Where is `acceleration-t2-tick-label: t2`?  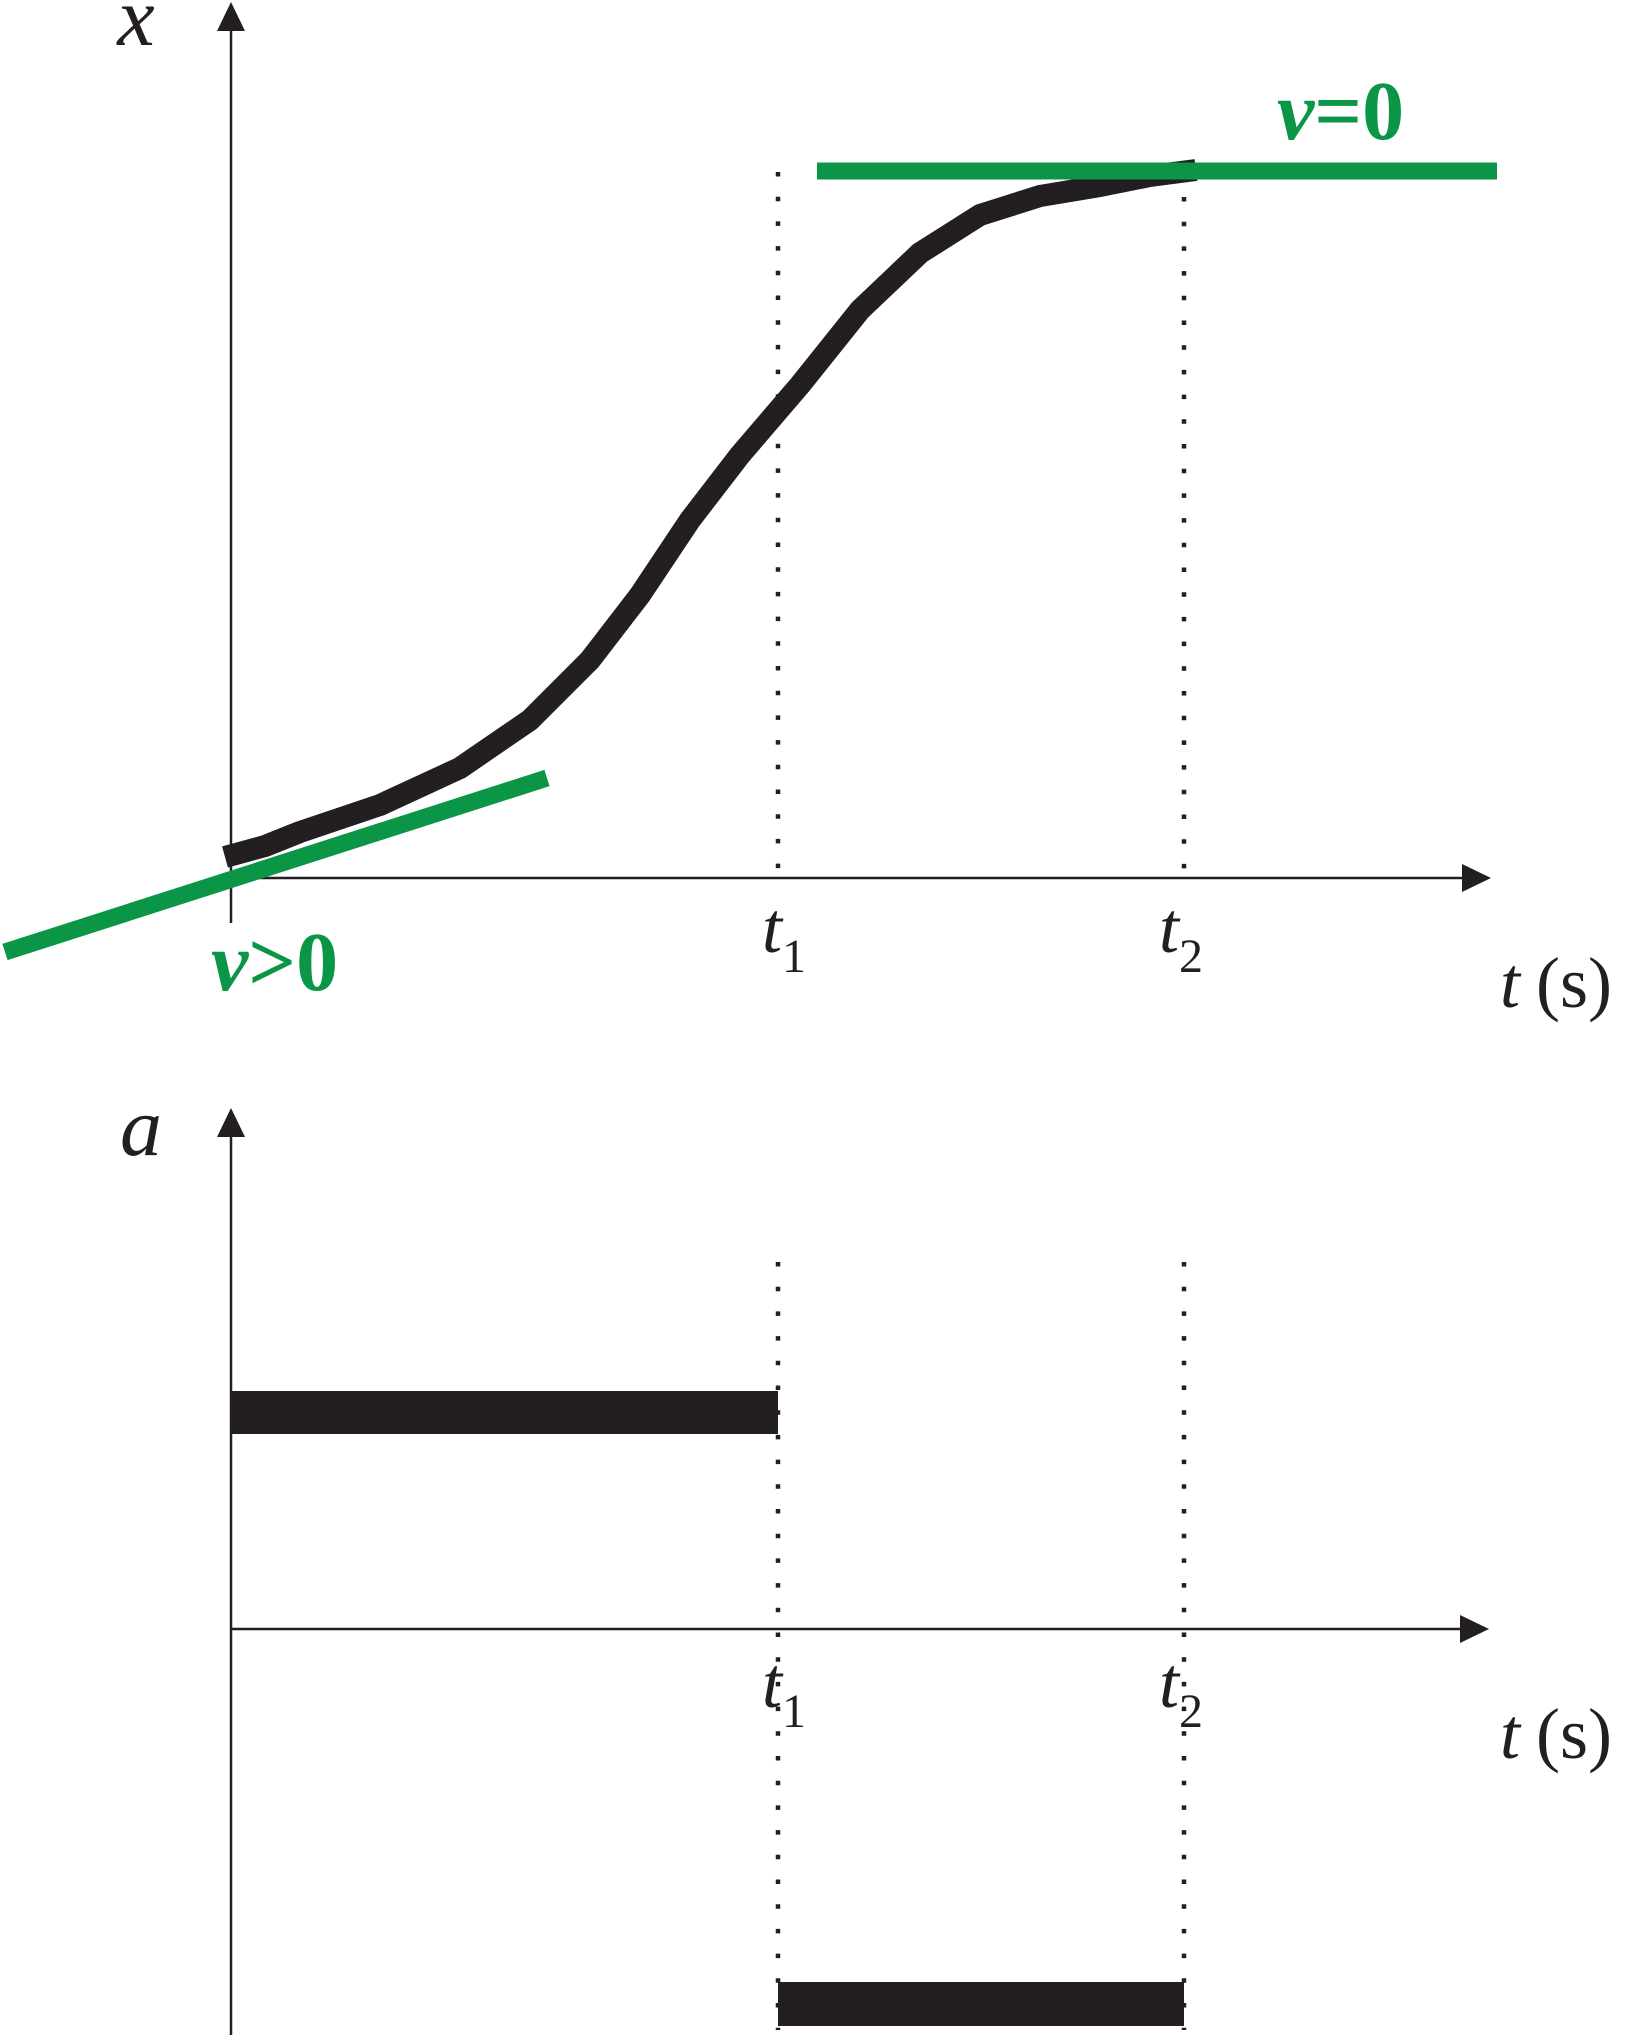
acceleration-t2-tick-label: t2 is located at coordinates (1181, 1690).